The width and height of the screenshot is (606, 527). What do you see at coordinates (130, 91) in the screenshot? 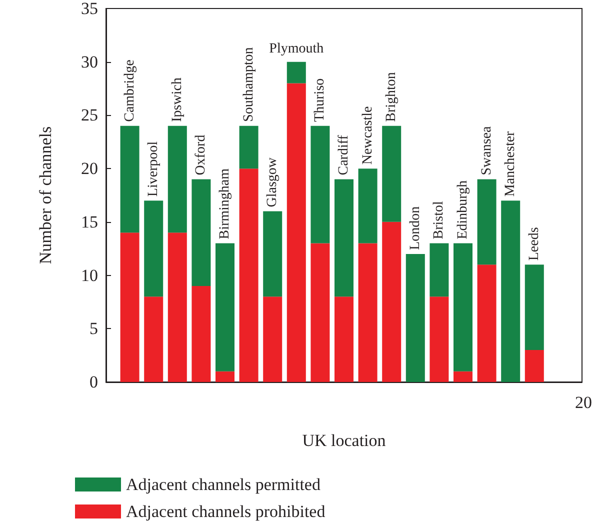
I see `x-tick-label: Cambridge` at bounding box center [130, 91].